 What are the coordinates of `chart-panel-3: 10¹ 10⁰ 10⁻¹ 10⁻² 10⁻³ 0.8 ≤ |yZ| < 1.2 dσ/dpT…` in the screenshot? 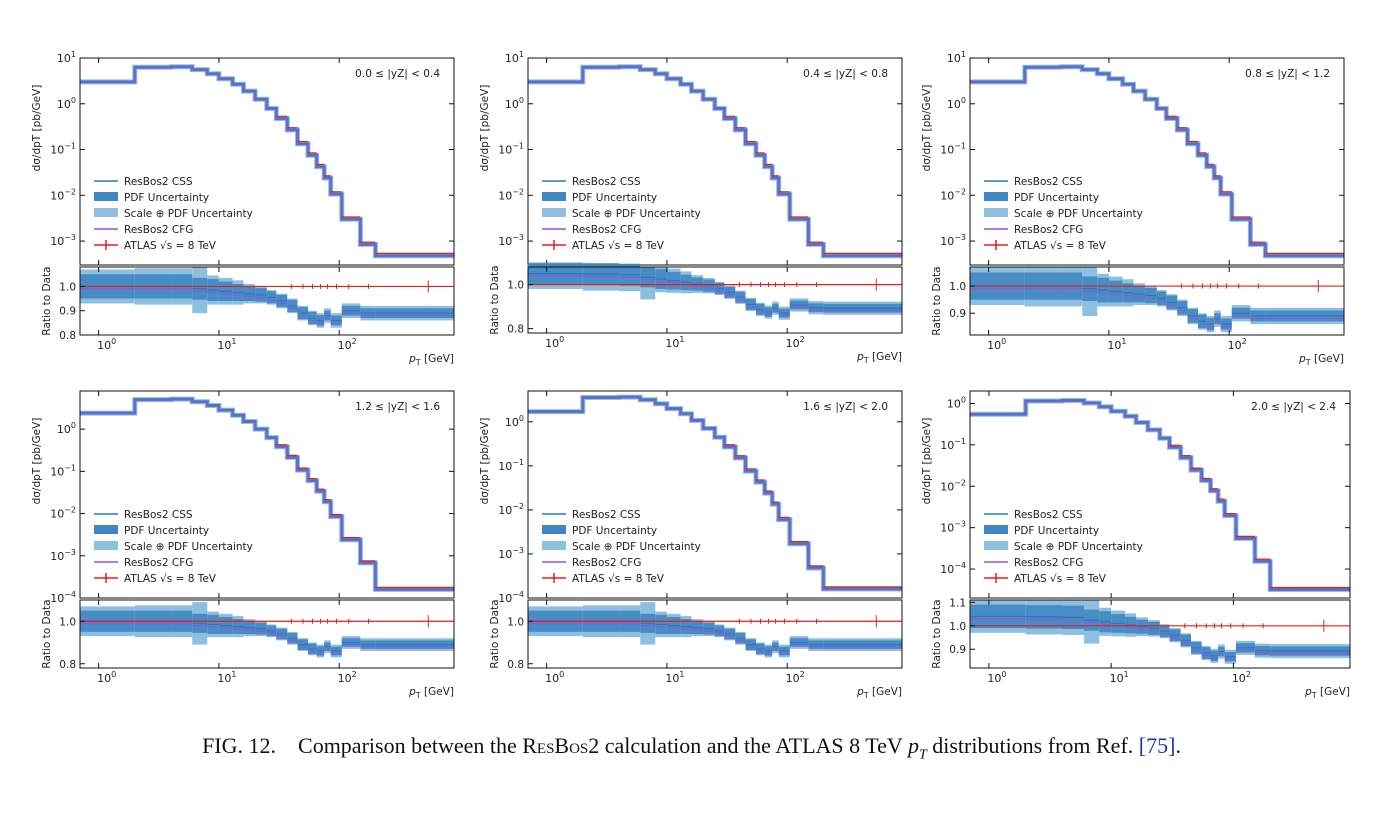 It's located at (1133, 208).